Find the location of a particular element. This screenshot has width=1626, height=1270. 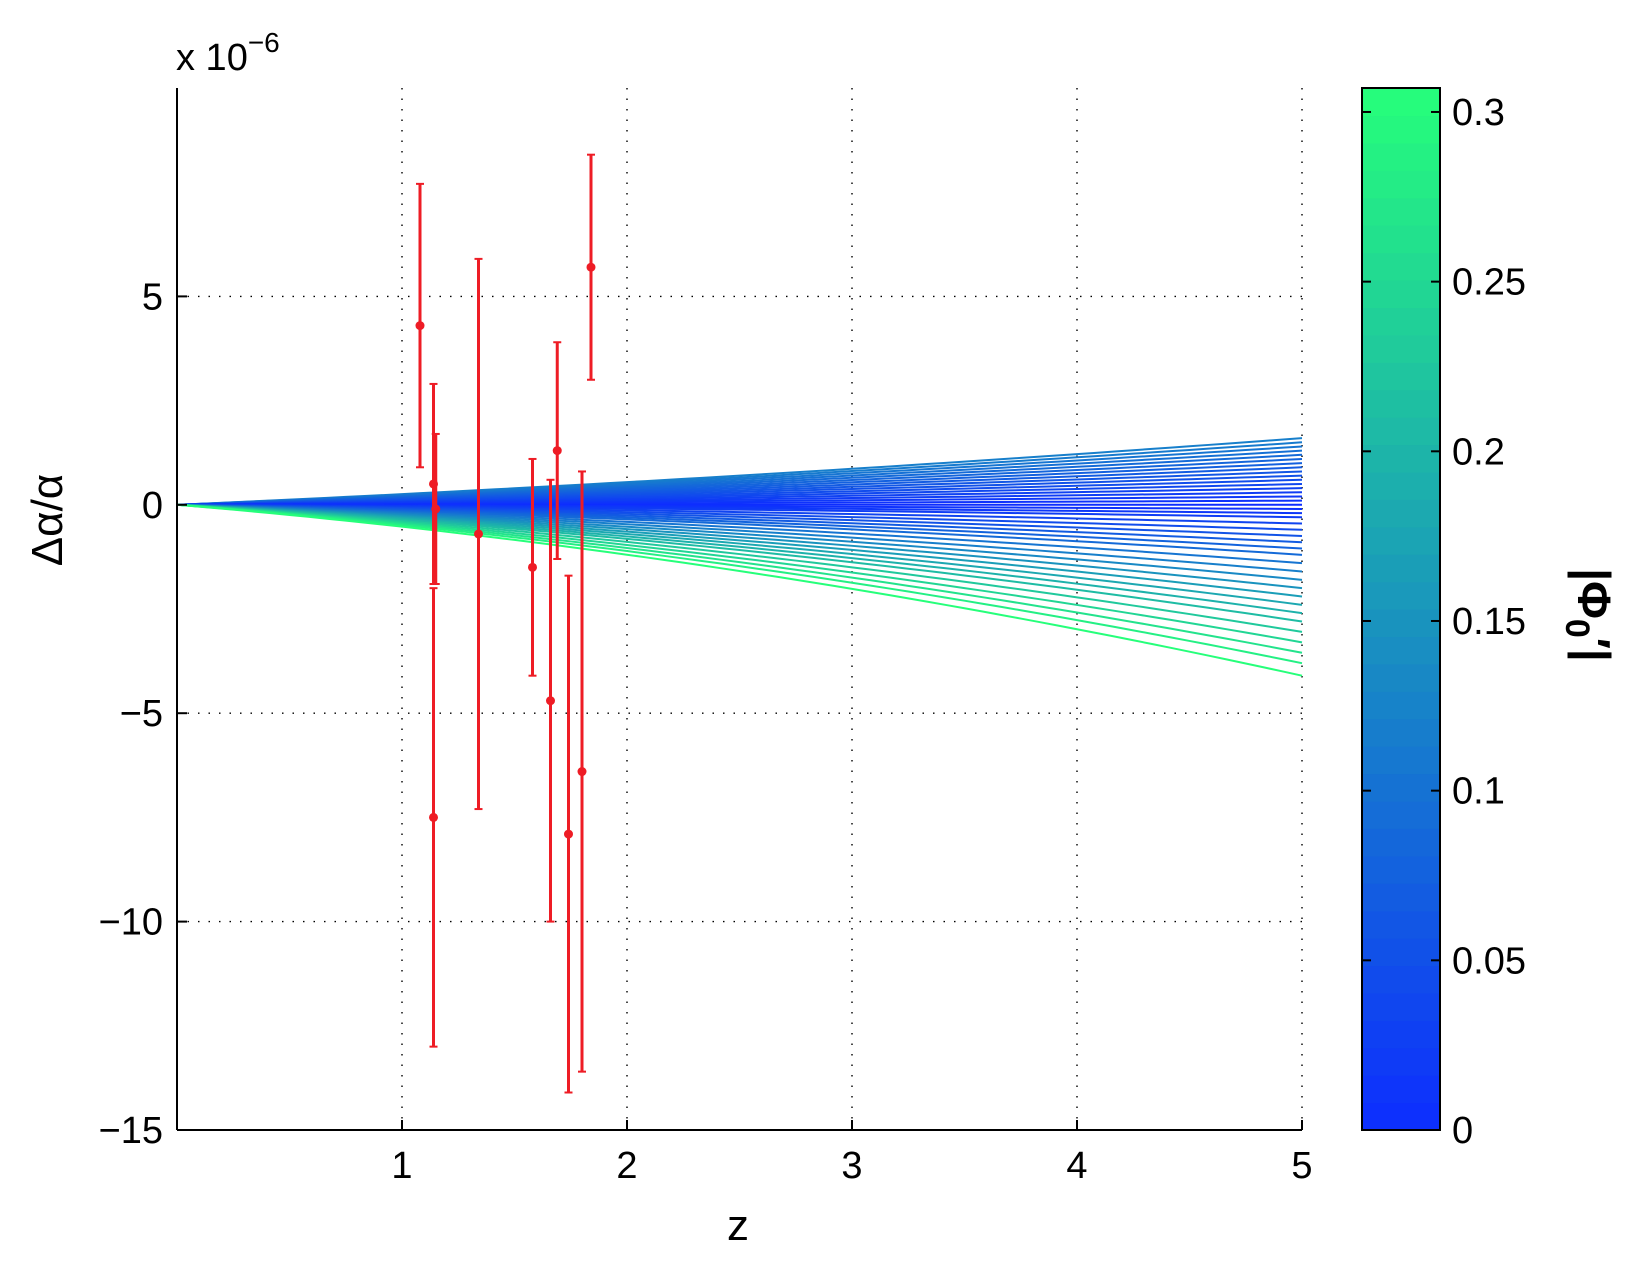

y-tick-label: −10 is located at coordinates (131, 923).